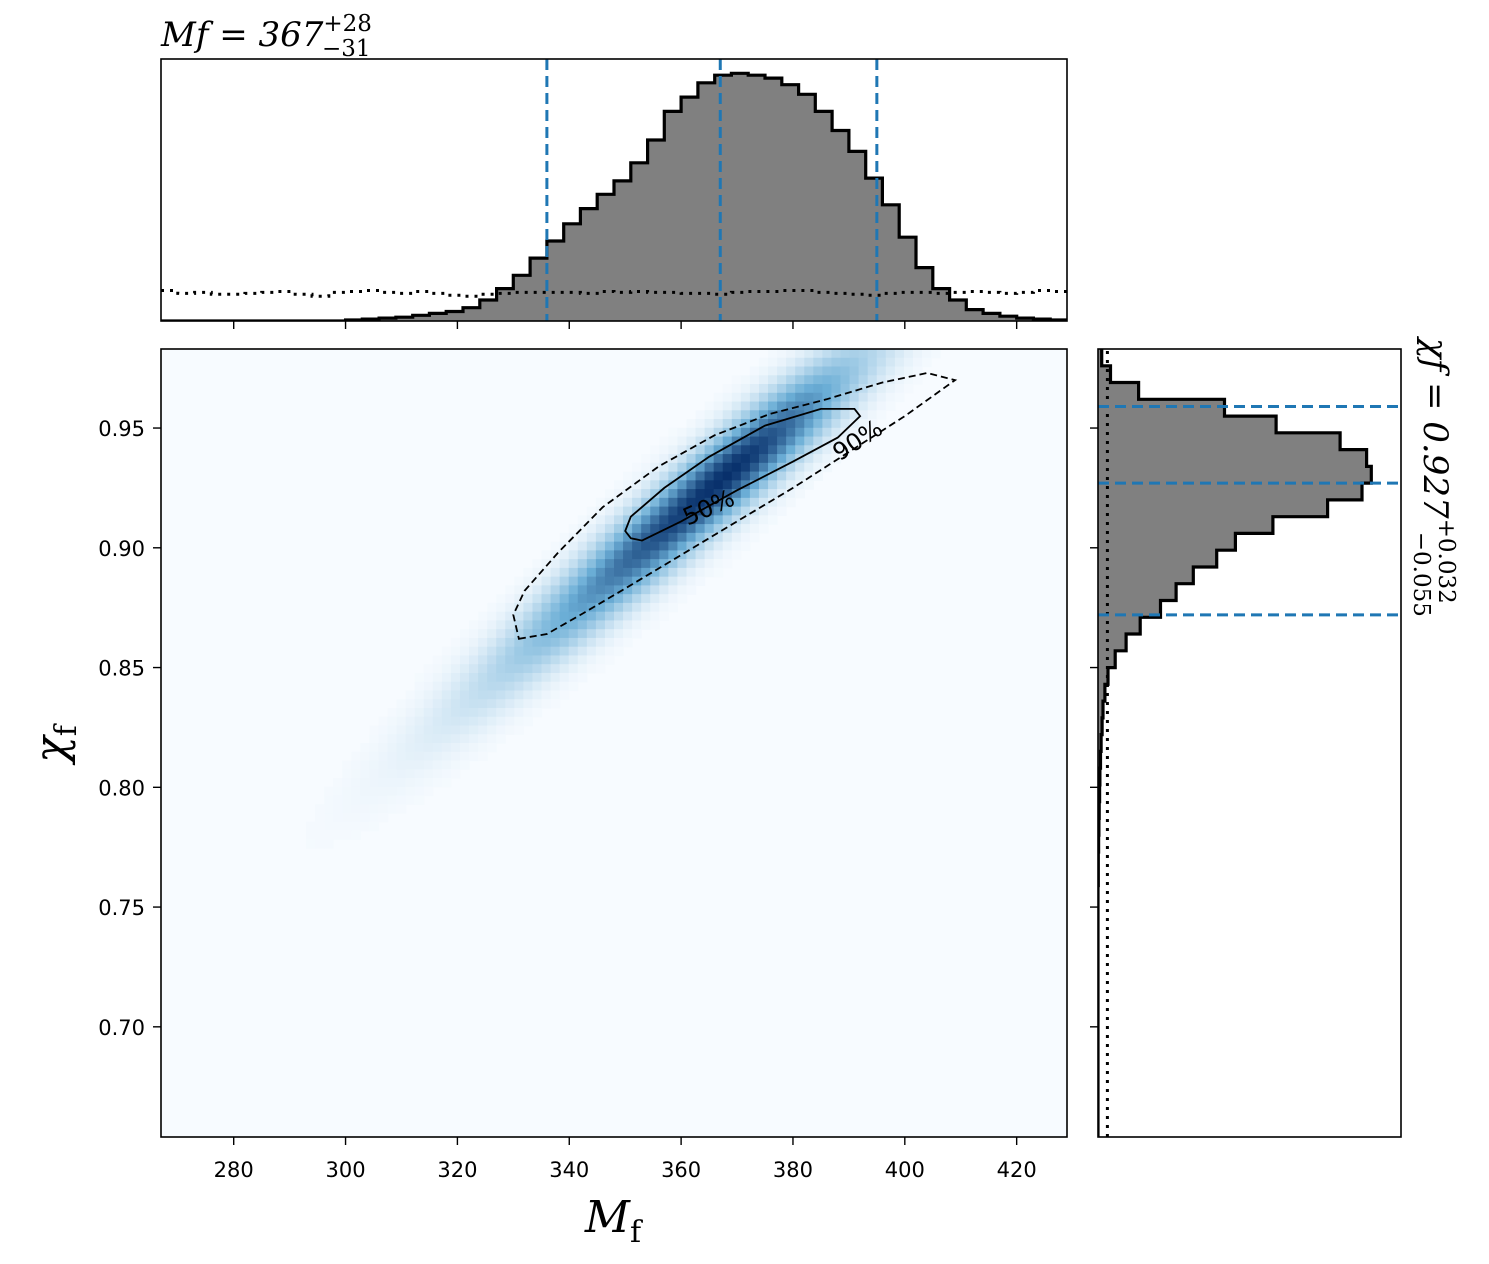  What do you see at coordinates (121, 549) in the screenshot?
I see `y-tick-label: 0.90` at bounding box center [121, 549].